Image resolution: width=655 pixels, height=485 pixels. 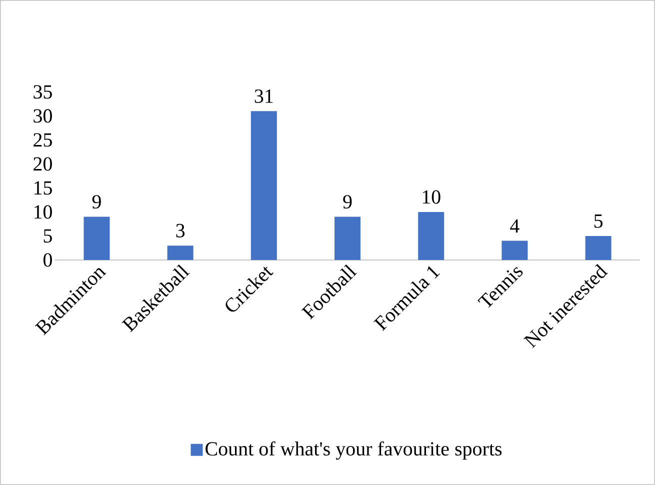 What do you see at coordinates (354, 450) in the screenshot?
I see `legend-label: Count of what's your favourite sports` at bounding box center [354, 450].